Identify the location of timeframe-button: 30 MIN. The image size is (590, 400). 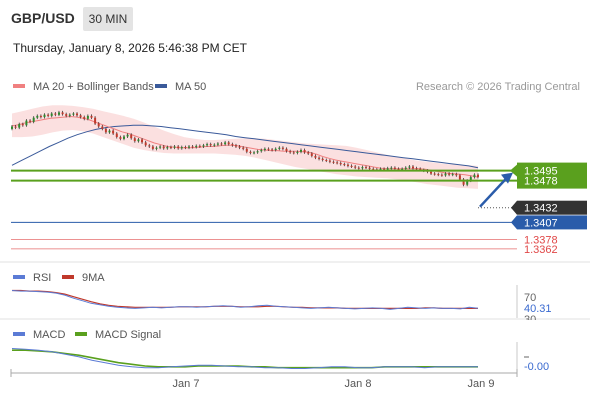
(108, 19).